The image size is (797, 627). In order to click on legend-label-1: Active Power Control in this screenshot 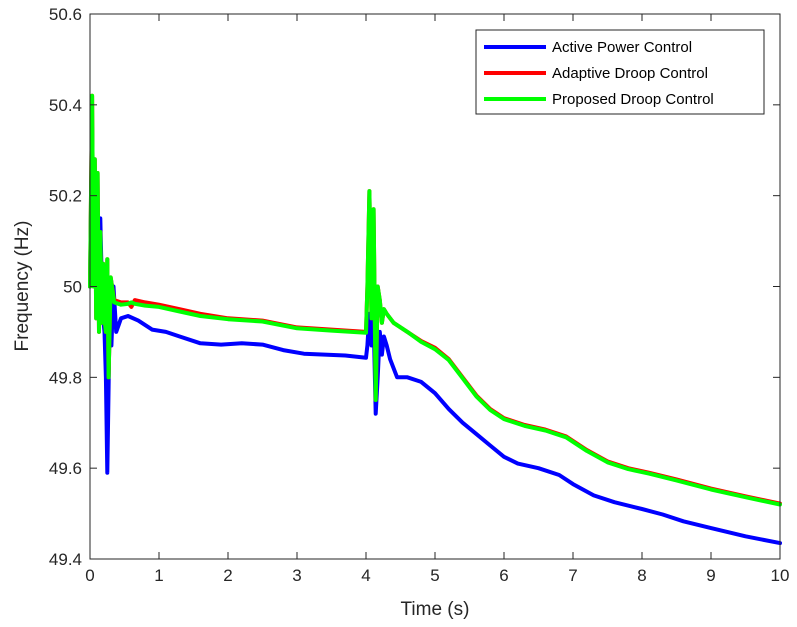, I will do `click(622, 47)`.